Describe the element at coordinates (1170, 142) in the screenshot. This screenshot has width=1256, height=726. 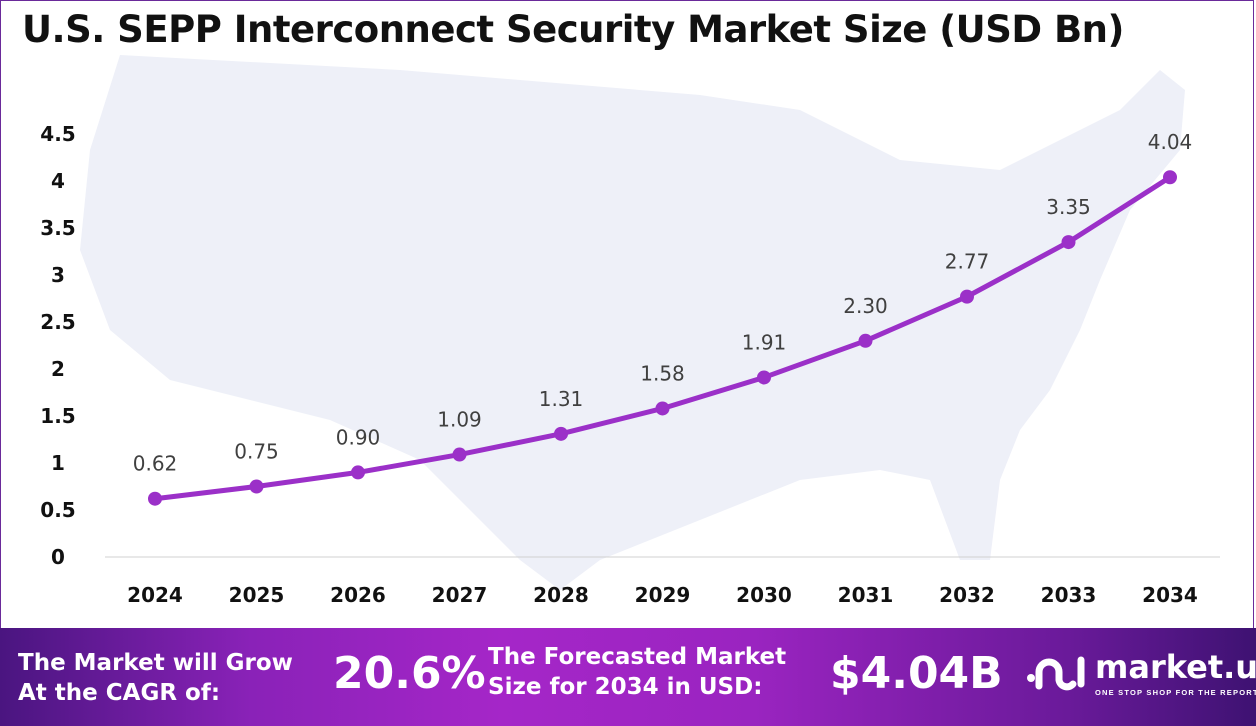
I see `data-label: 4.04` at that location.